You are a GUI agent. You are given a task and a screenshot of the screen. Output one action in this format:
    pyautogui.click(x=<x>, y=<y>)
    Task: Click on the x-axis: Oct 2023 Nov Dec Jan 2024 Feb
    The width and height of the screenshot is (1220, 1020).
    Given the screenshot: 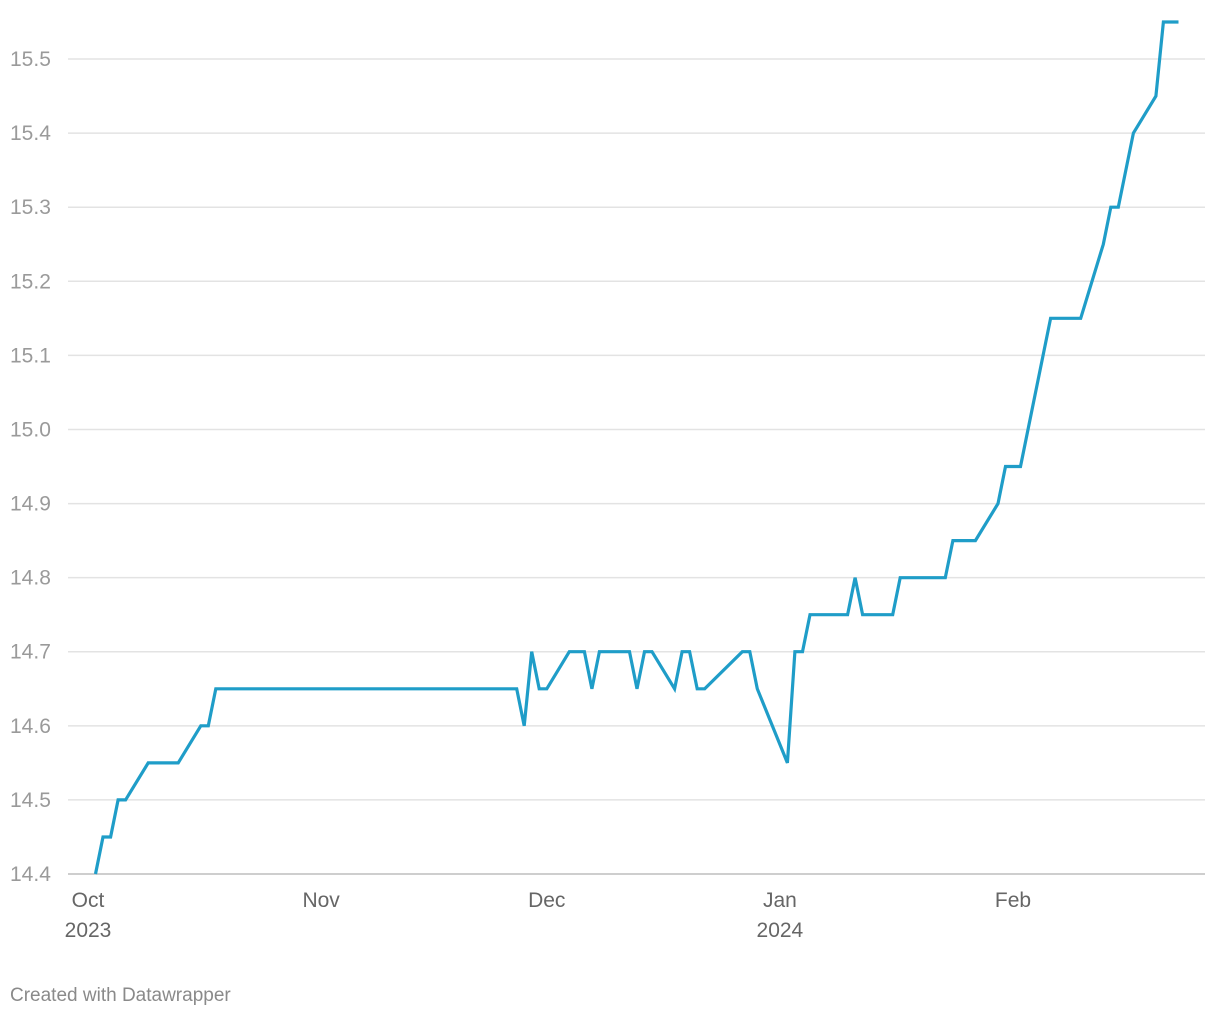 What is the action you would take?
    pyautogui.click(x=548, y=915)
    